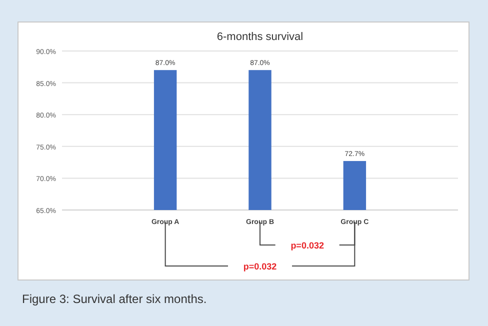  What do you see at coordinates (114, 299) in the screenshot?
I see `caption: Figure 3: Survival after six months.` at bounding box center [114, 299].